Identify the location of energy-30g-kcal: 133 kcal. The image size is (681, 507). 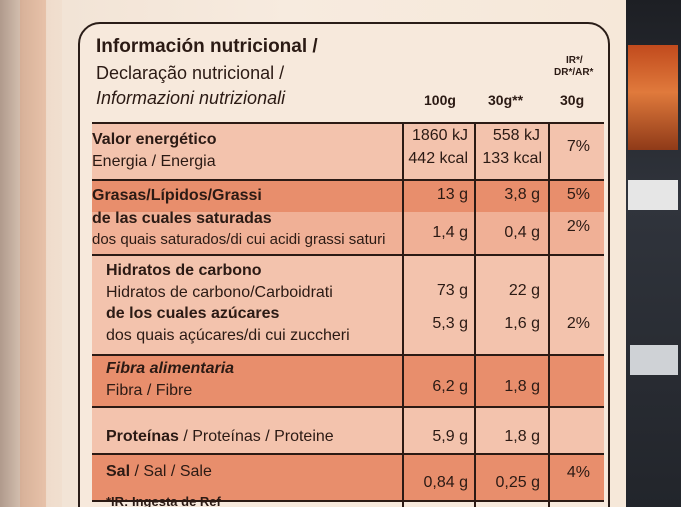
(512, 158).